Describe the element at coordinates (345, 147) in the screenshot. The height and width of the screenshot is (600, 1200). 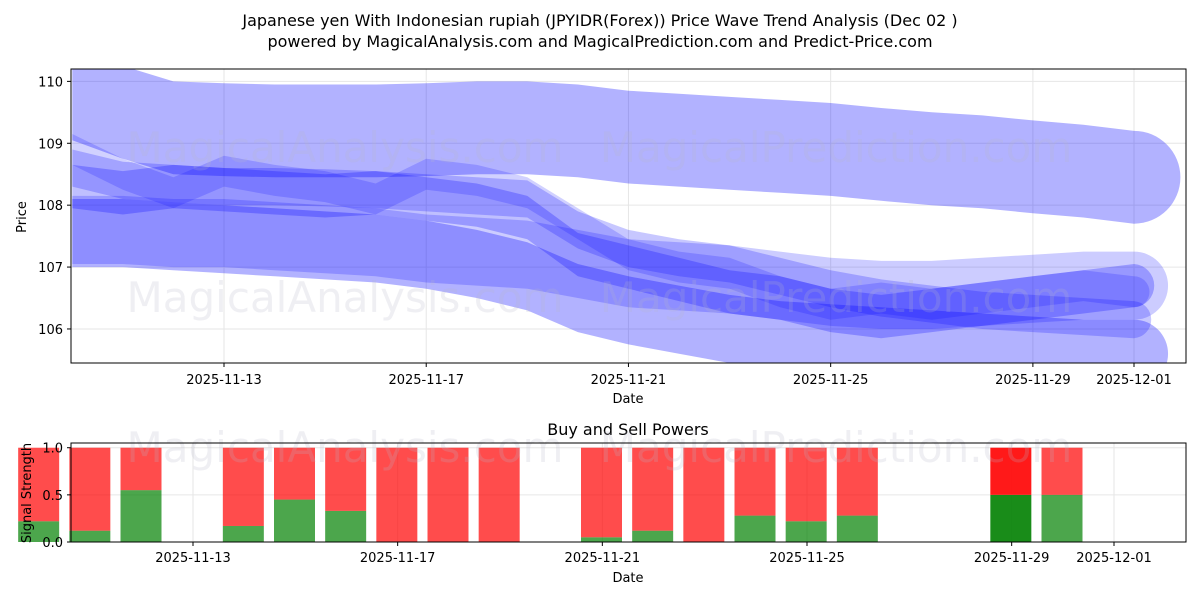
I see `watermark-analysis-top: MagicalAnalysis.com` at that location.